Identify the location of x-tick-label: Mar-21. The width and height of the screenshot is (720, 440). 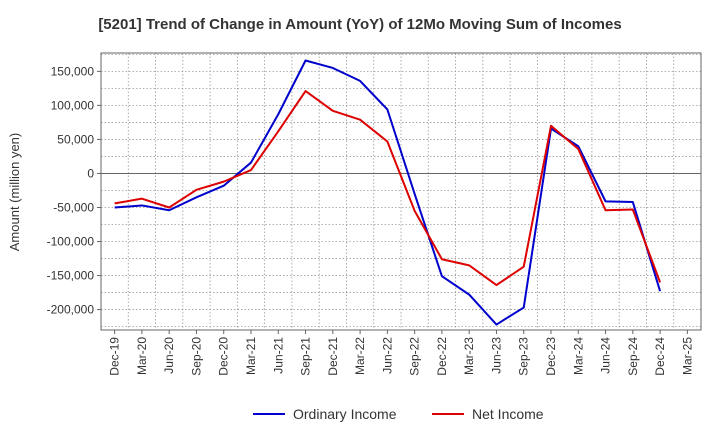
(251, 356).